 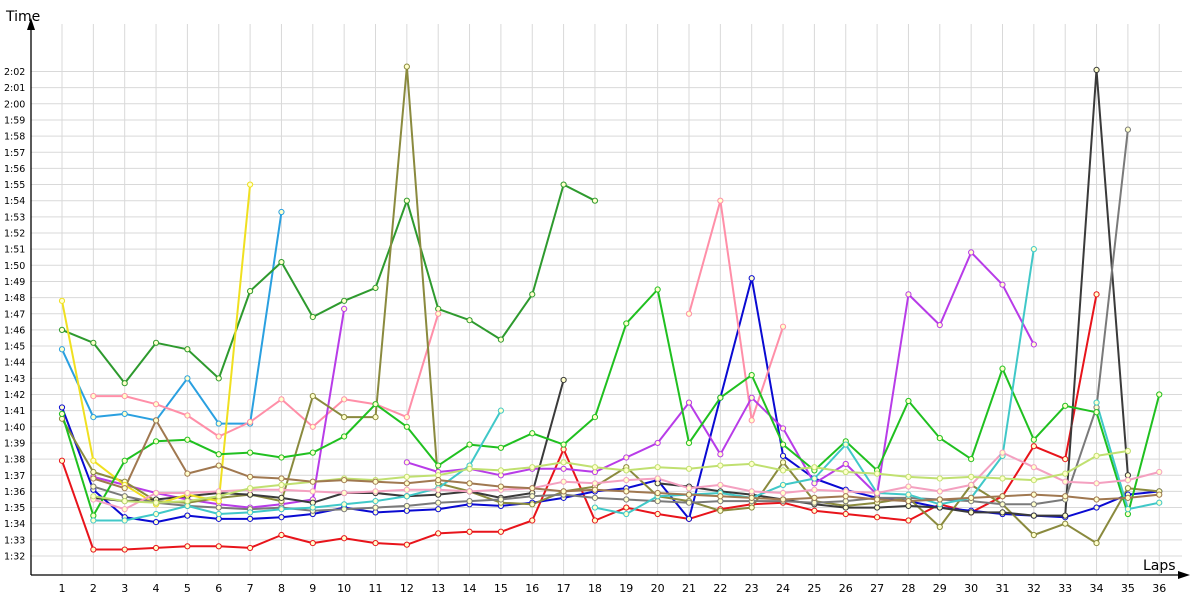 I want to click on y-tick-label: 1:51, so click(x=14, y=250).